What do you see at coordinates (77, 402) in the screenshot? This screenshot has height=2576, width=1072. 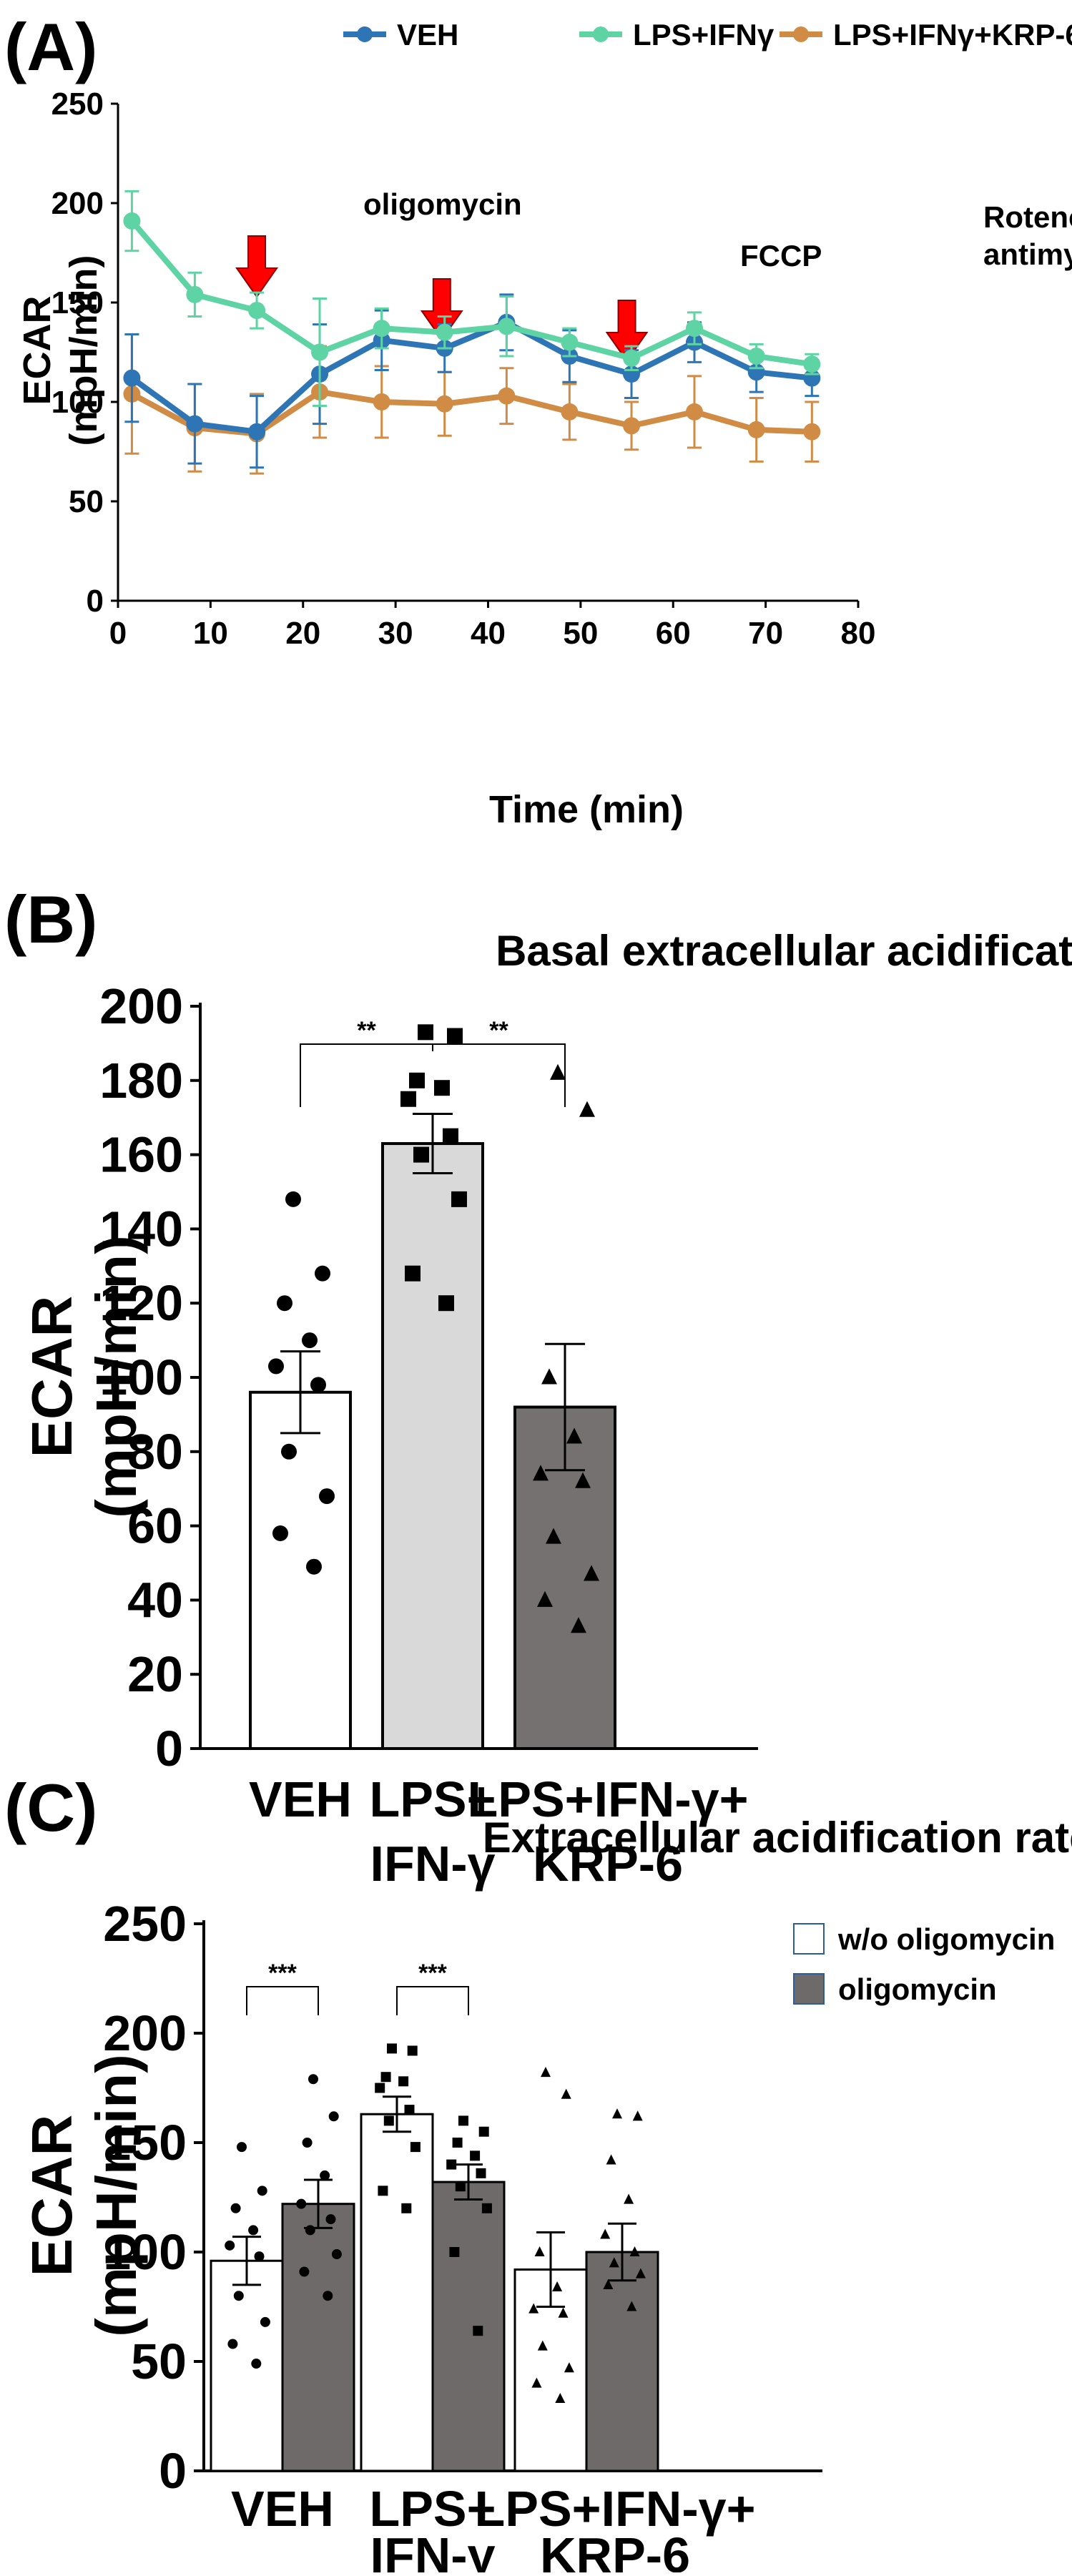 I see `panel-a-y-tick-label: 100` at bounding box center [77, 402].